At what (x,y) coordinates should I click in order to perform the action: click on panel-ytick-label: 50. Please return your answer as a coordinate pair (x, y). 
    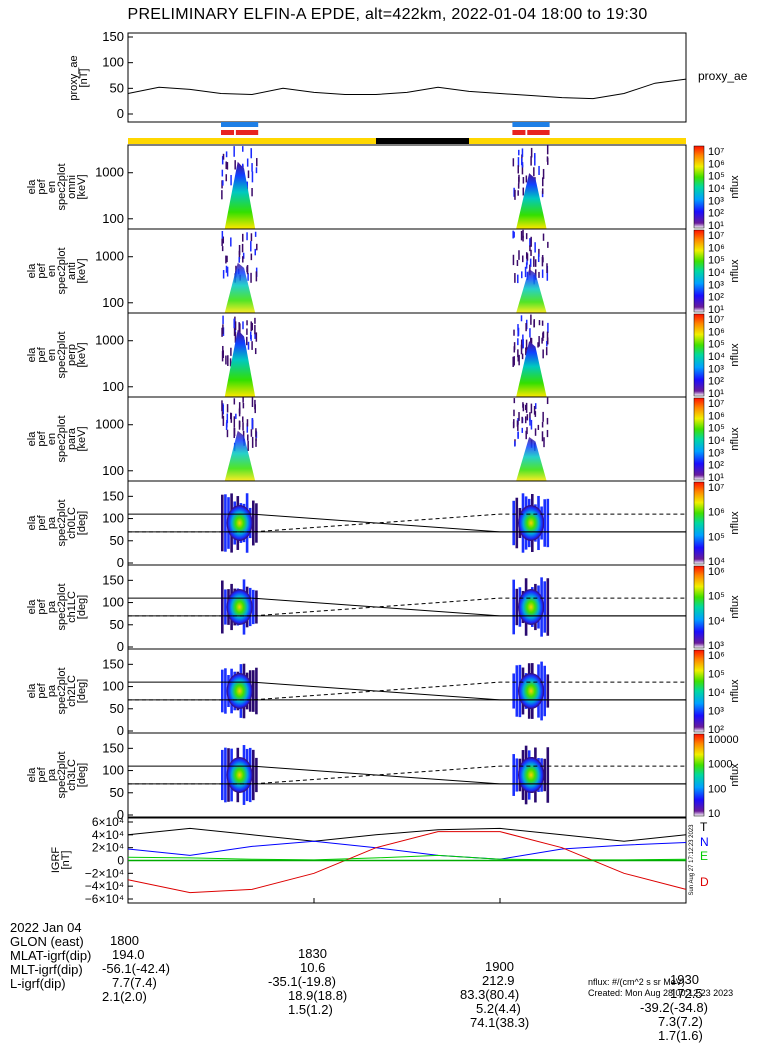
    Looking at the image, I should click on (117, 792).